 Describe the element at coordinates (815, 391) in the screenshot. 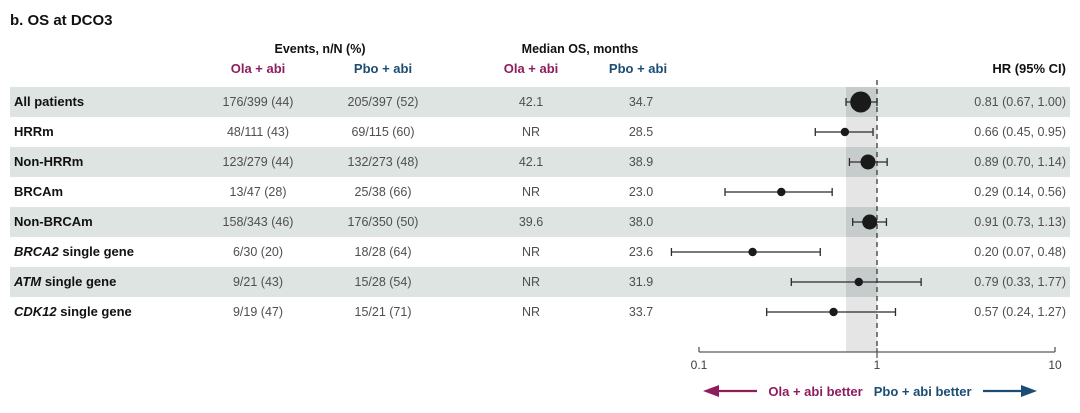

I see `ola-better-label: Ola + abi better` at that location.